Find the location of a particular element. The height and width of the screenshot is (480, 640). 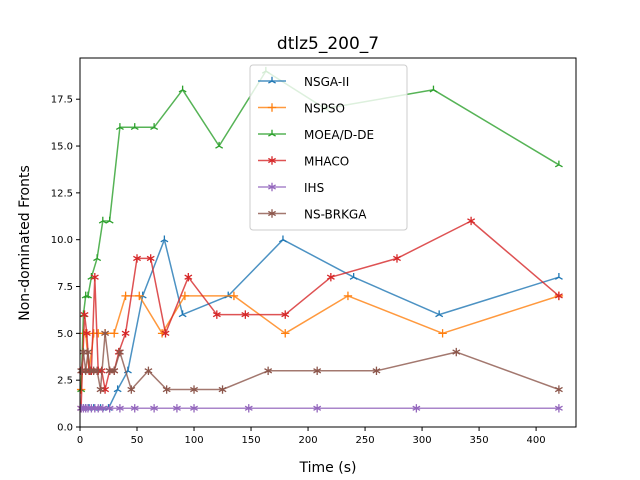

chart-title: dtlz5_200_7 is located at coordinates (328, 44).